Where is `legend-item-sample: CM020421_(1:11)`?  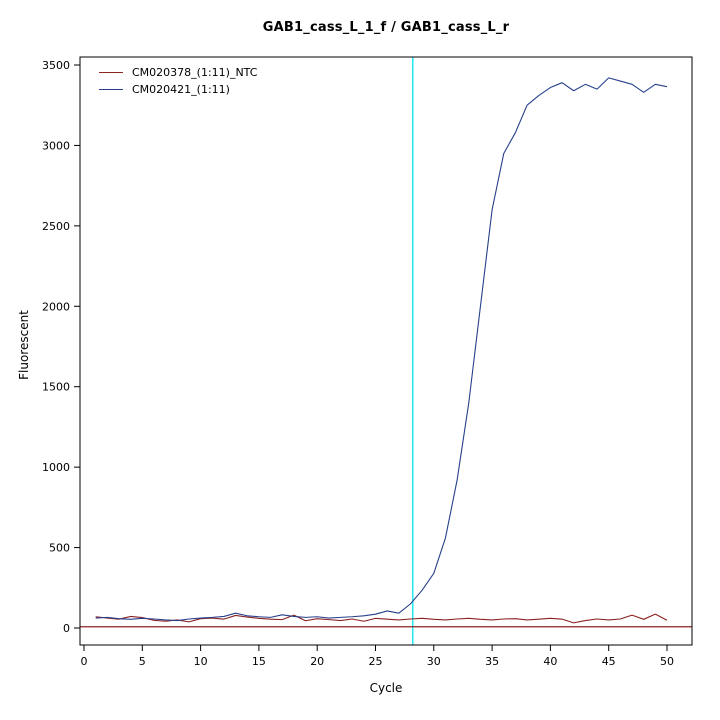 legend-item-sample: CM020421_(1:11) is located at coordinates (178, 89).